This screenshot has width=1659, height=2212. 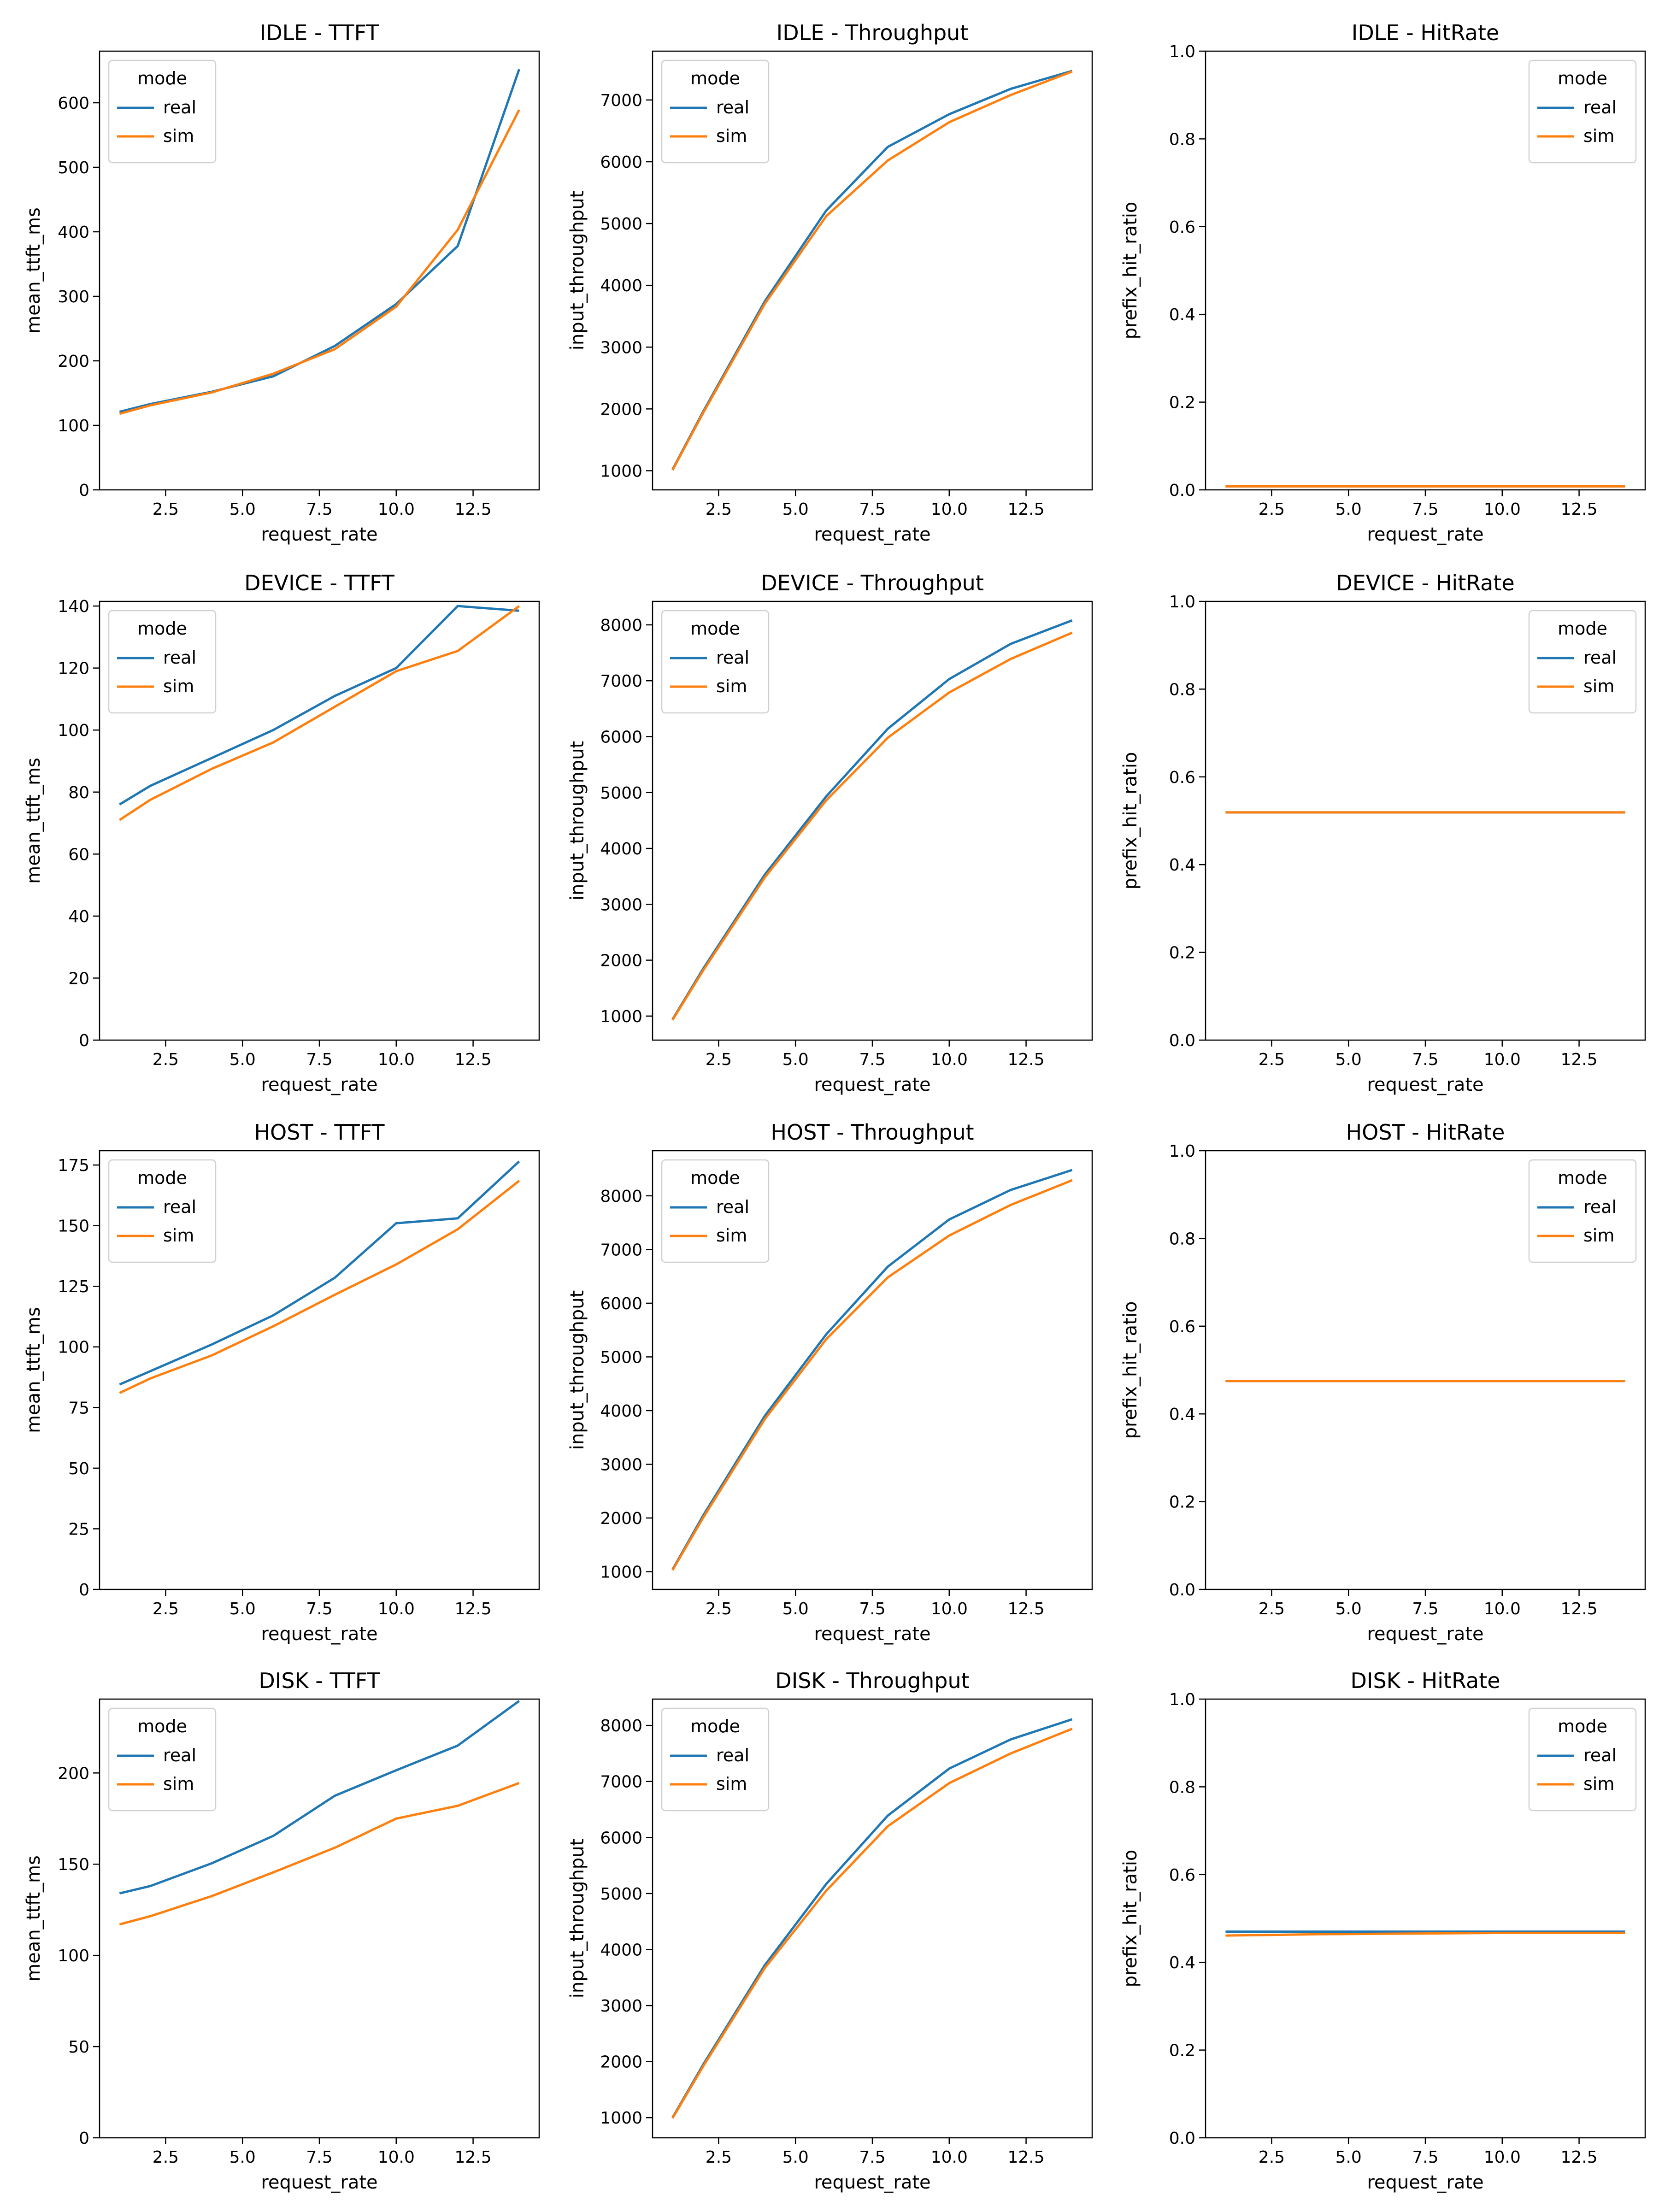 What do you see at coordinates (621, 1196) in the screenshot?
I see `y-tick-label: 8000` at bounding box center [621, 1196].